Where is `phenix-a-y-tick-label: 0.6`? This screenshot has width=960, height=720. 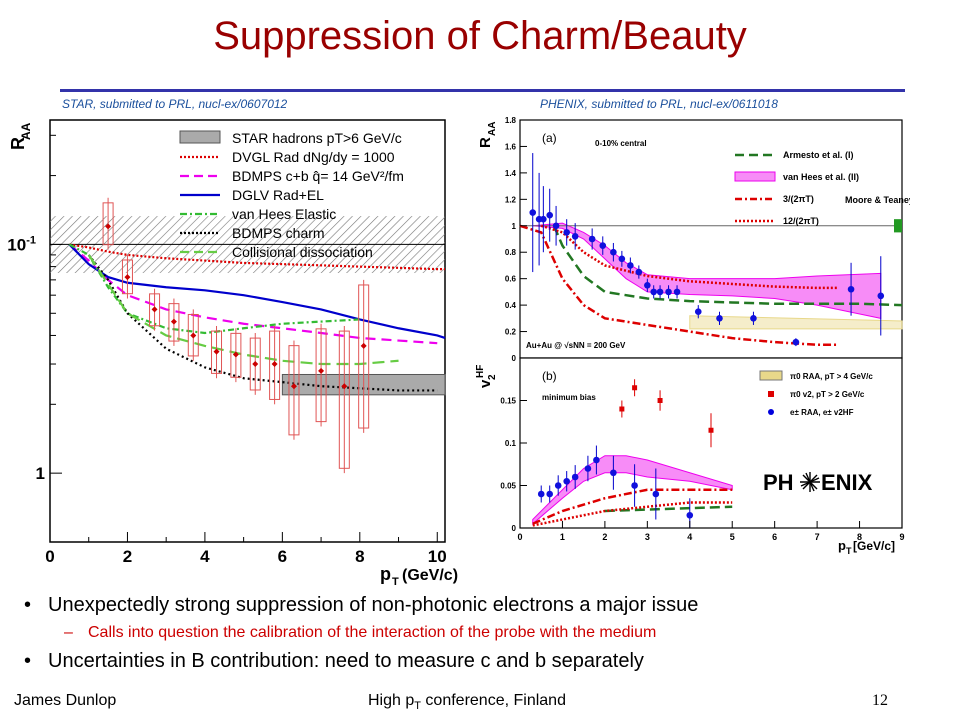
phenix-a-y-tick-label: 0.6 is located at coordinates (511, 279).